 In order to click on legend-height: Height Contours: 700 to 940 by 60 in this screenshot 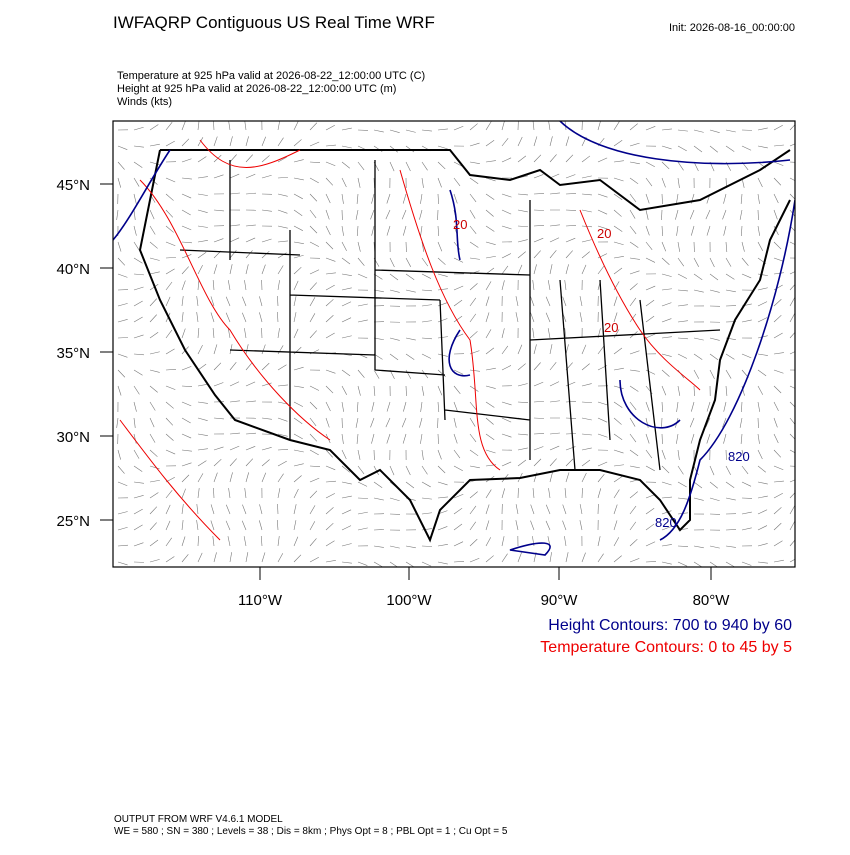, I will do `click(670, 625)`.